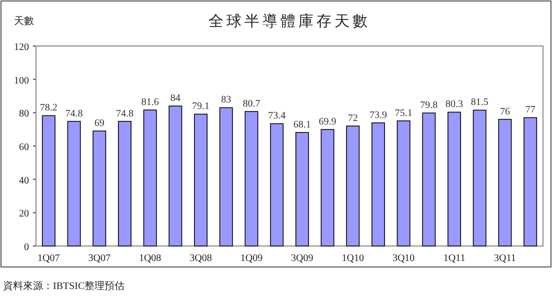  I want to click on data-label: 76, so click(505, 112).